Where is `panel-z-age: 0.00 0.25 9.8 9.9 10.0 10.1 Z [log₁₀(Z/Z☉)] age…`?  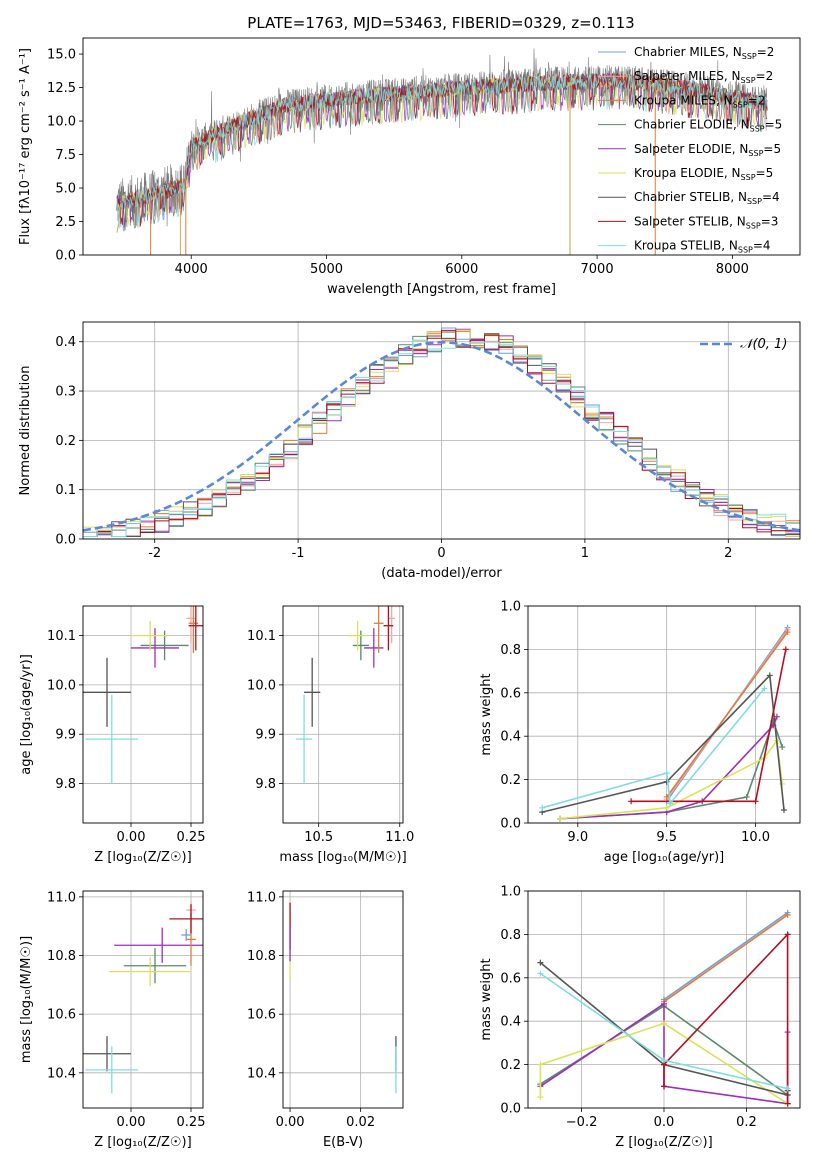 panel-z-age: 0.00 0.25 9.8 9.9 10.0 10.1 Z [log₁₀(Z/Z☉)] age… is located at coordinates (112, 735).